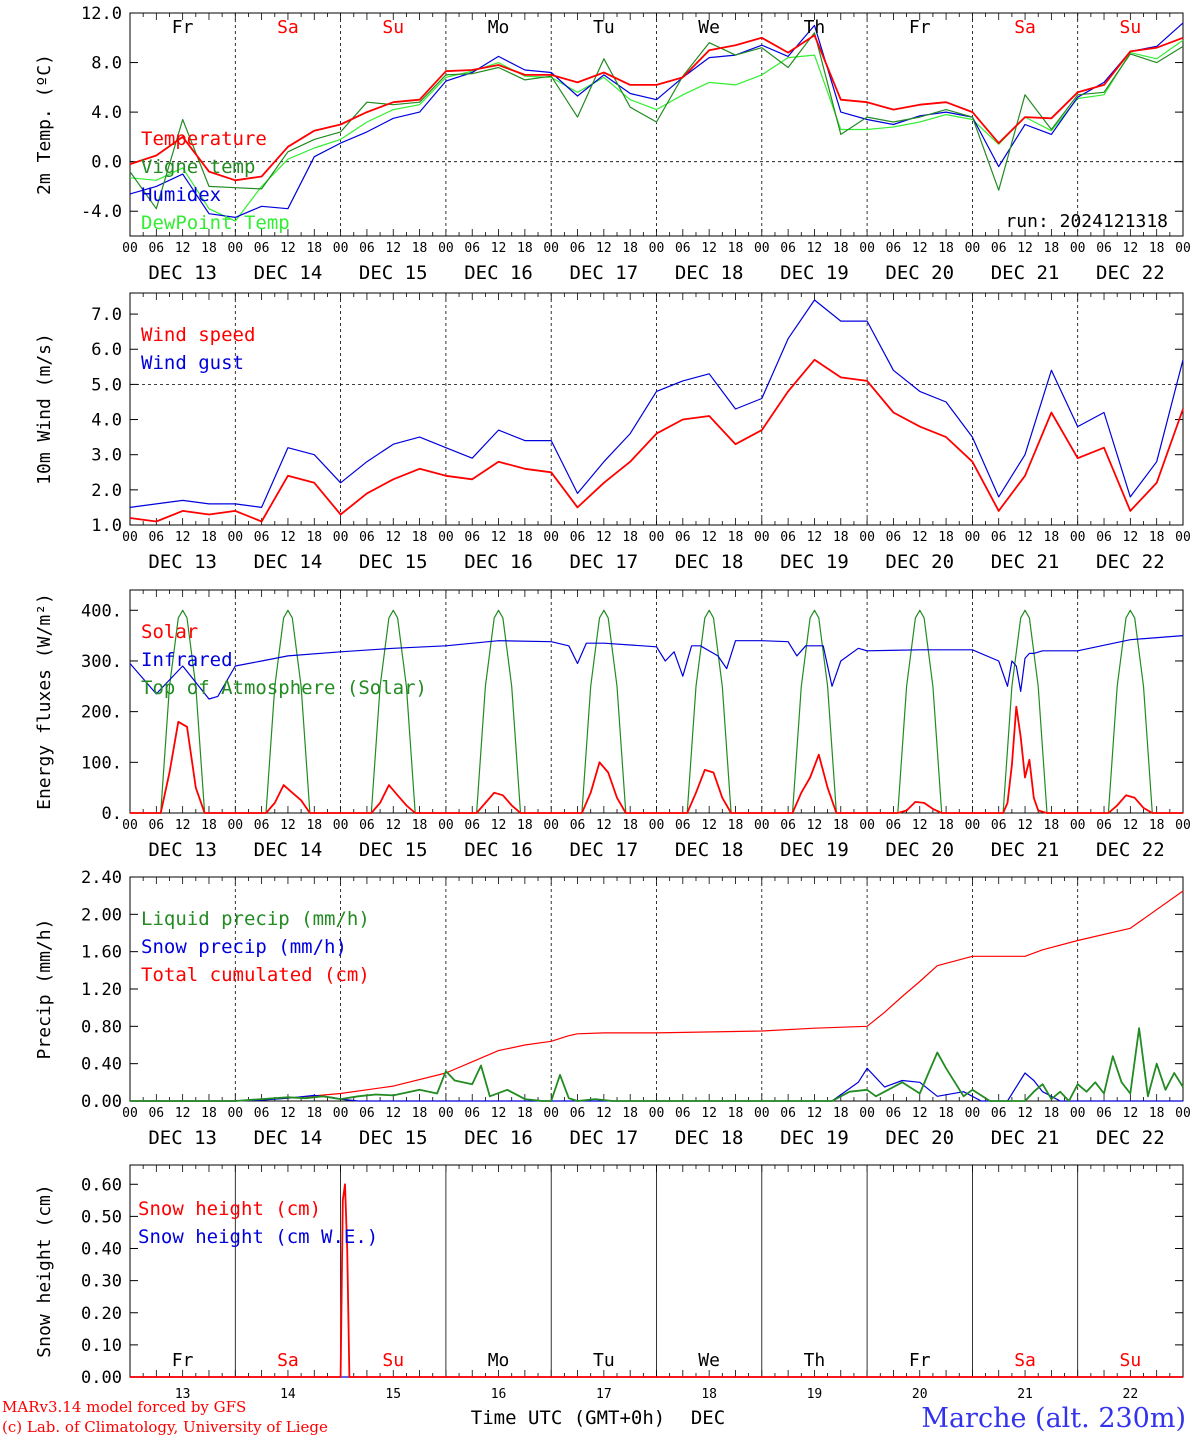 The width and height of the screenshot is (1194, 1440). I want to click on y-axis-label: Snow height (cm), so click(44, 1270).